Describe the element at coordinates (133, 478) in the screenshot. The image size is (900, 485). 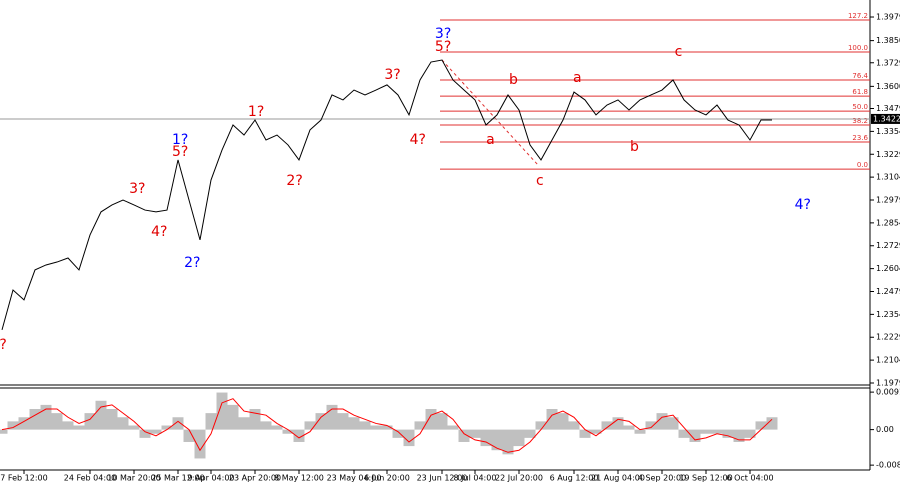
I see `x-tick-label: 10 Mar 20:00` at that location.